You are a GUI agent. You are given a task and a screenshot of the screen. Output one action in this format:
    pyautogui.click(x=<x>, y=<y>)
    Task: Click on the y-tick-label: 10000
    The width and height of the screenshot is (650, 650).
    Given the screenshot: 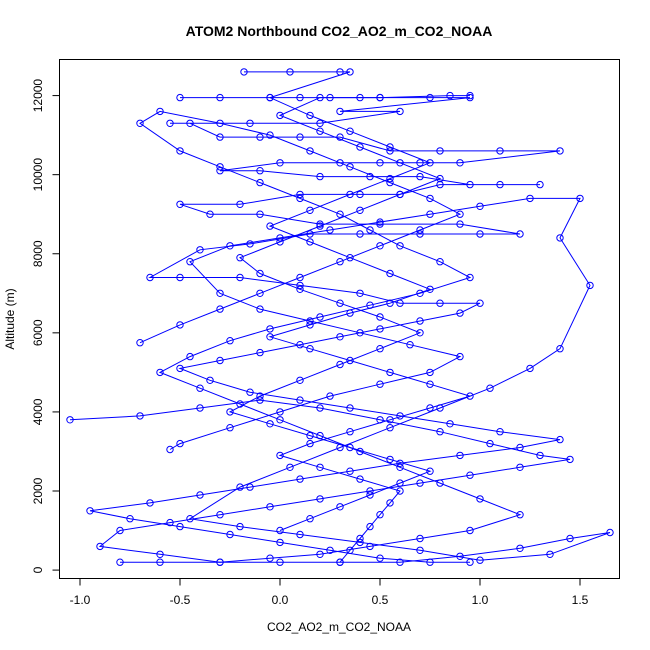 What is the action you would take?
    pyautogui.click(x=38, y=175)
    